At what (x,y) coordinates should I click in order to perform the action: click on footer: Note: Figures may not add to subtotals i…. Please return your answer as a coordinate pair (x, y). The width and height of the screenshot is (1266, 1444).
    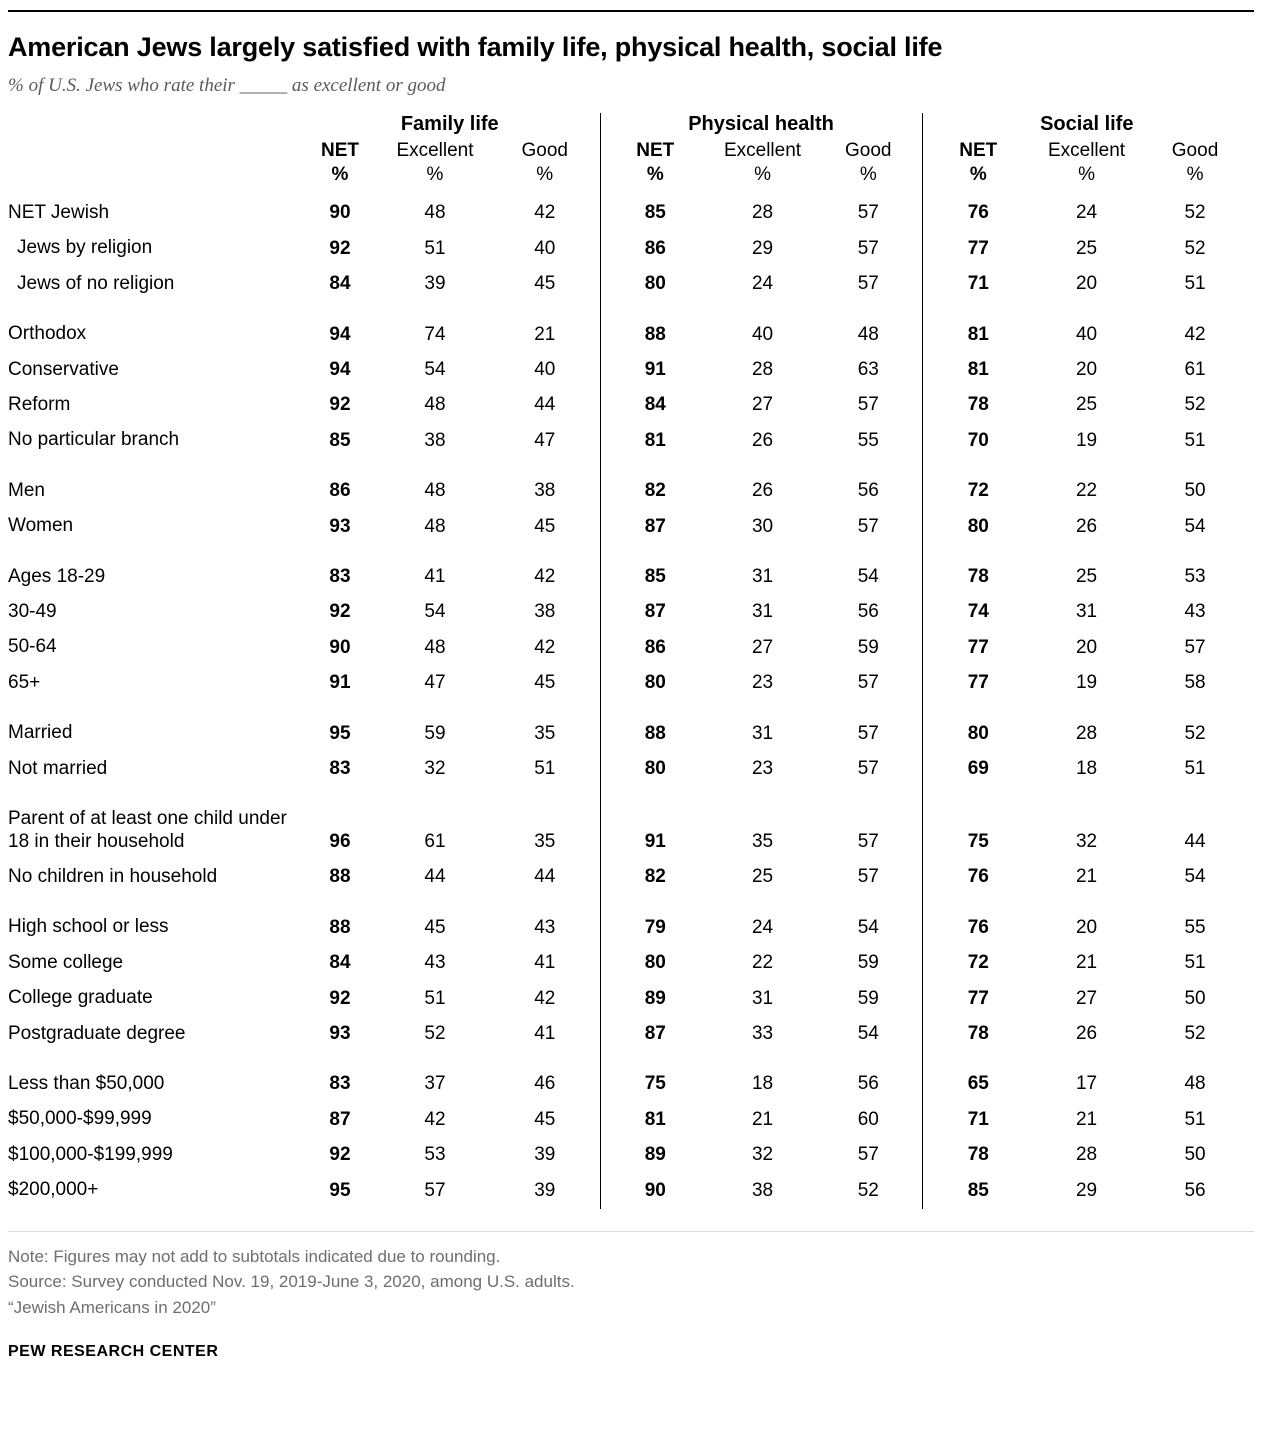
    Looking at the image, I should click on (631, 1297).